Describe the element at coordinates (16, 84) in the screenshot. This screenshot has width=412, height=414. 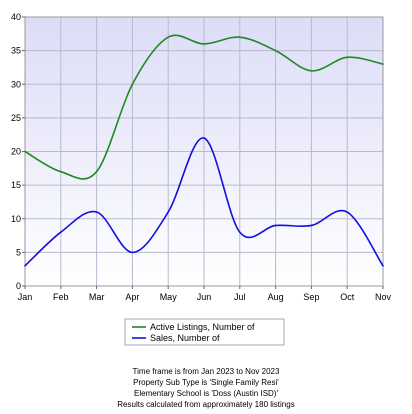
I see `y-tick-label: 30` at that location.